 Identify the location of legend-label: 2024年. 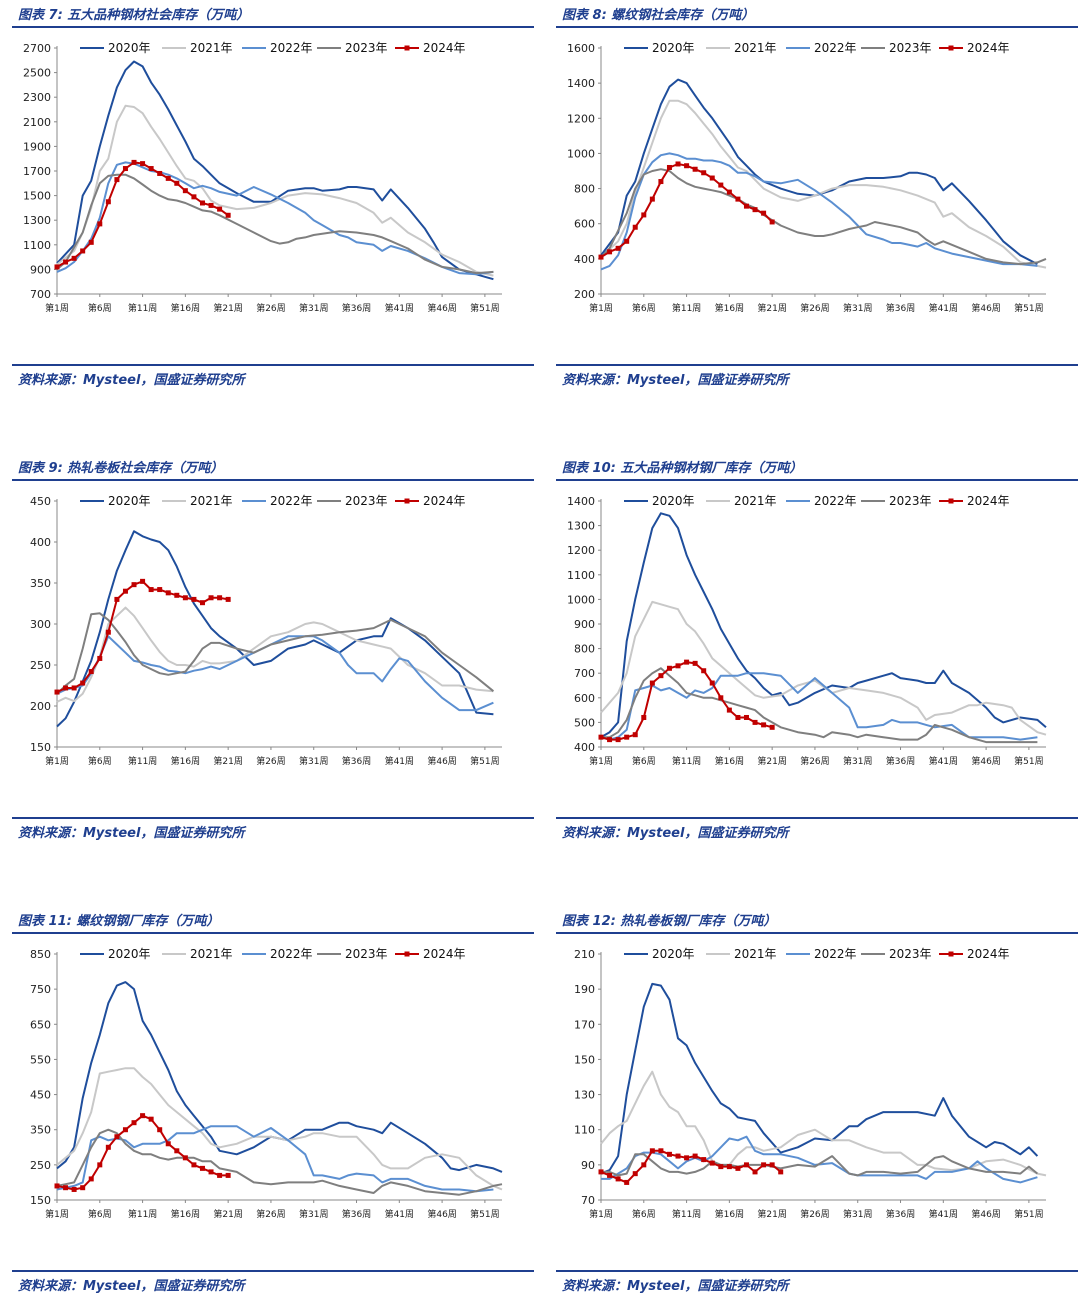
(444, 501).